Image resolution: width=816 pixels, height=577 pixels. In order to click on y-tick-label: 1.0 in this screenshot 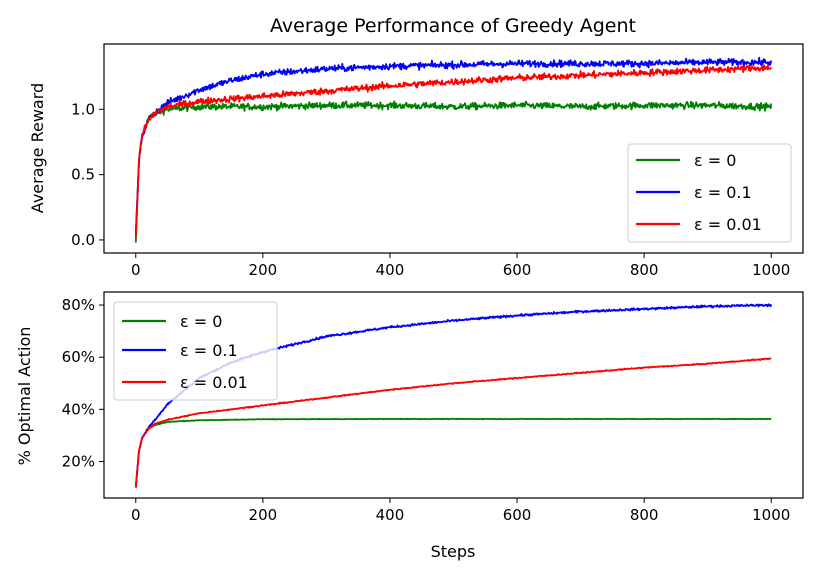, I will do `click(83, 109)`.